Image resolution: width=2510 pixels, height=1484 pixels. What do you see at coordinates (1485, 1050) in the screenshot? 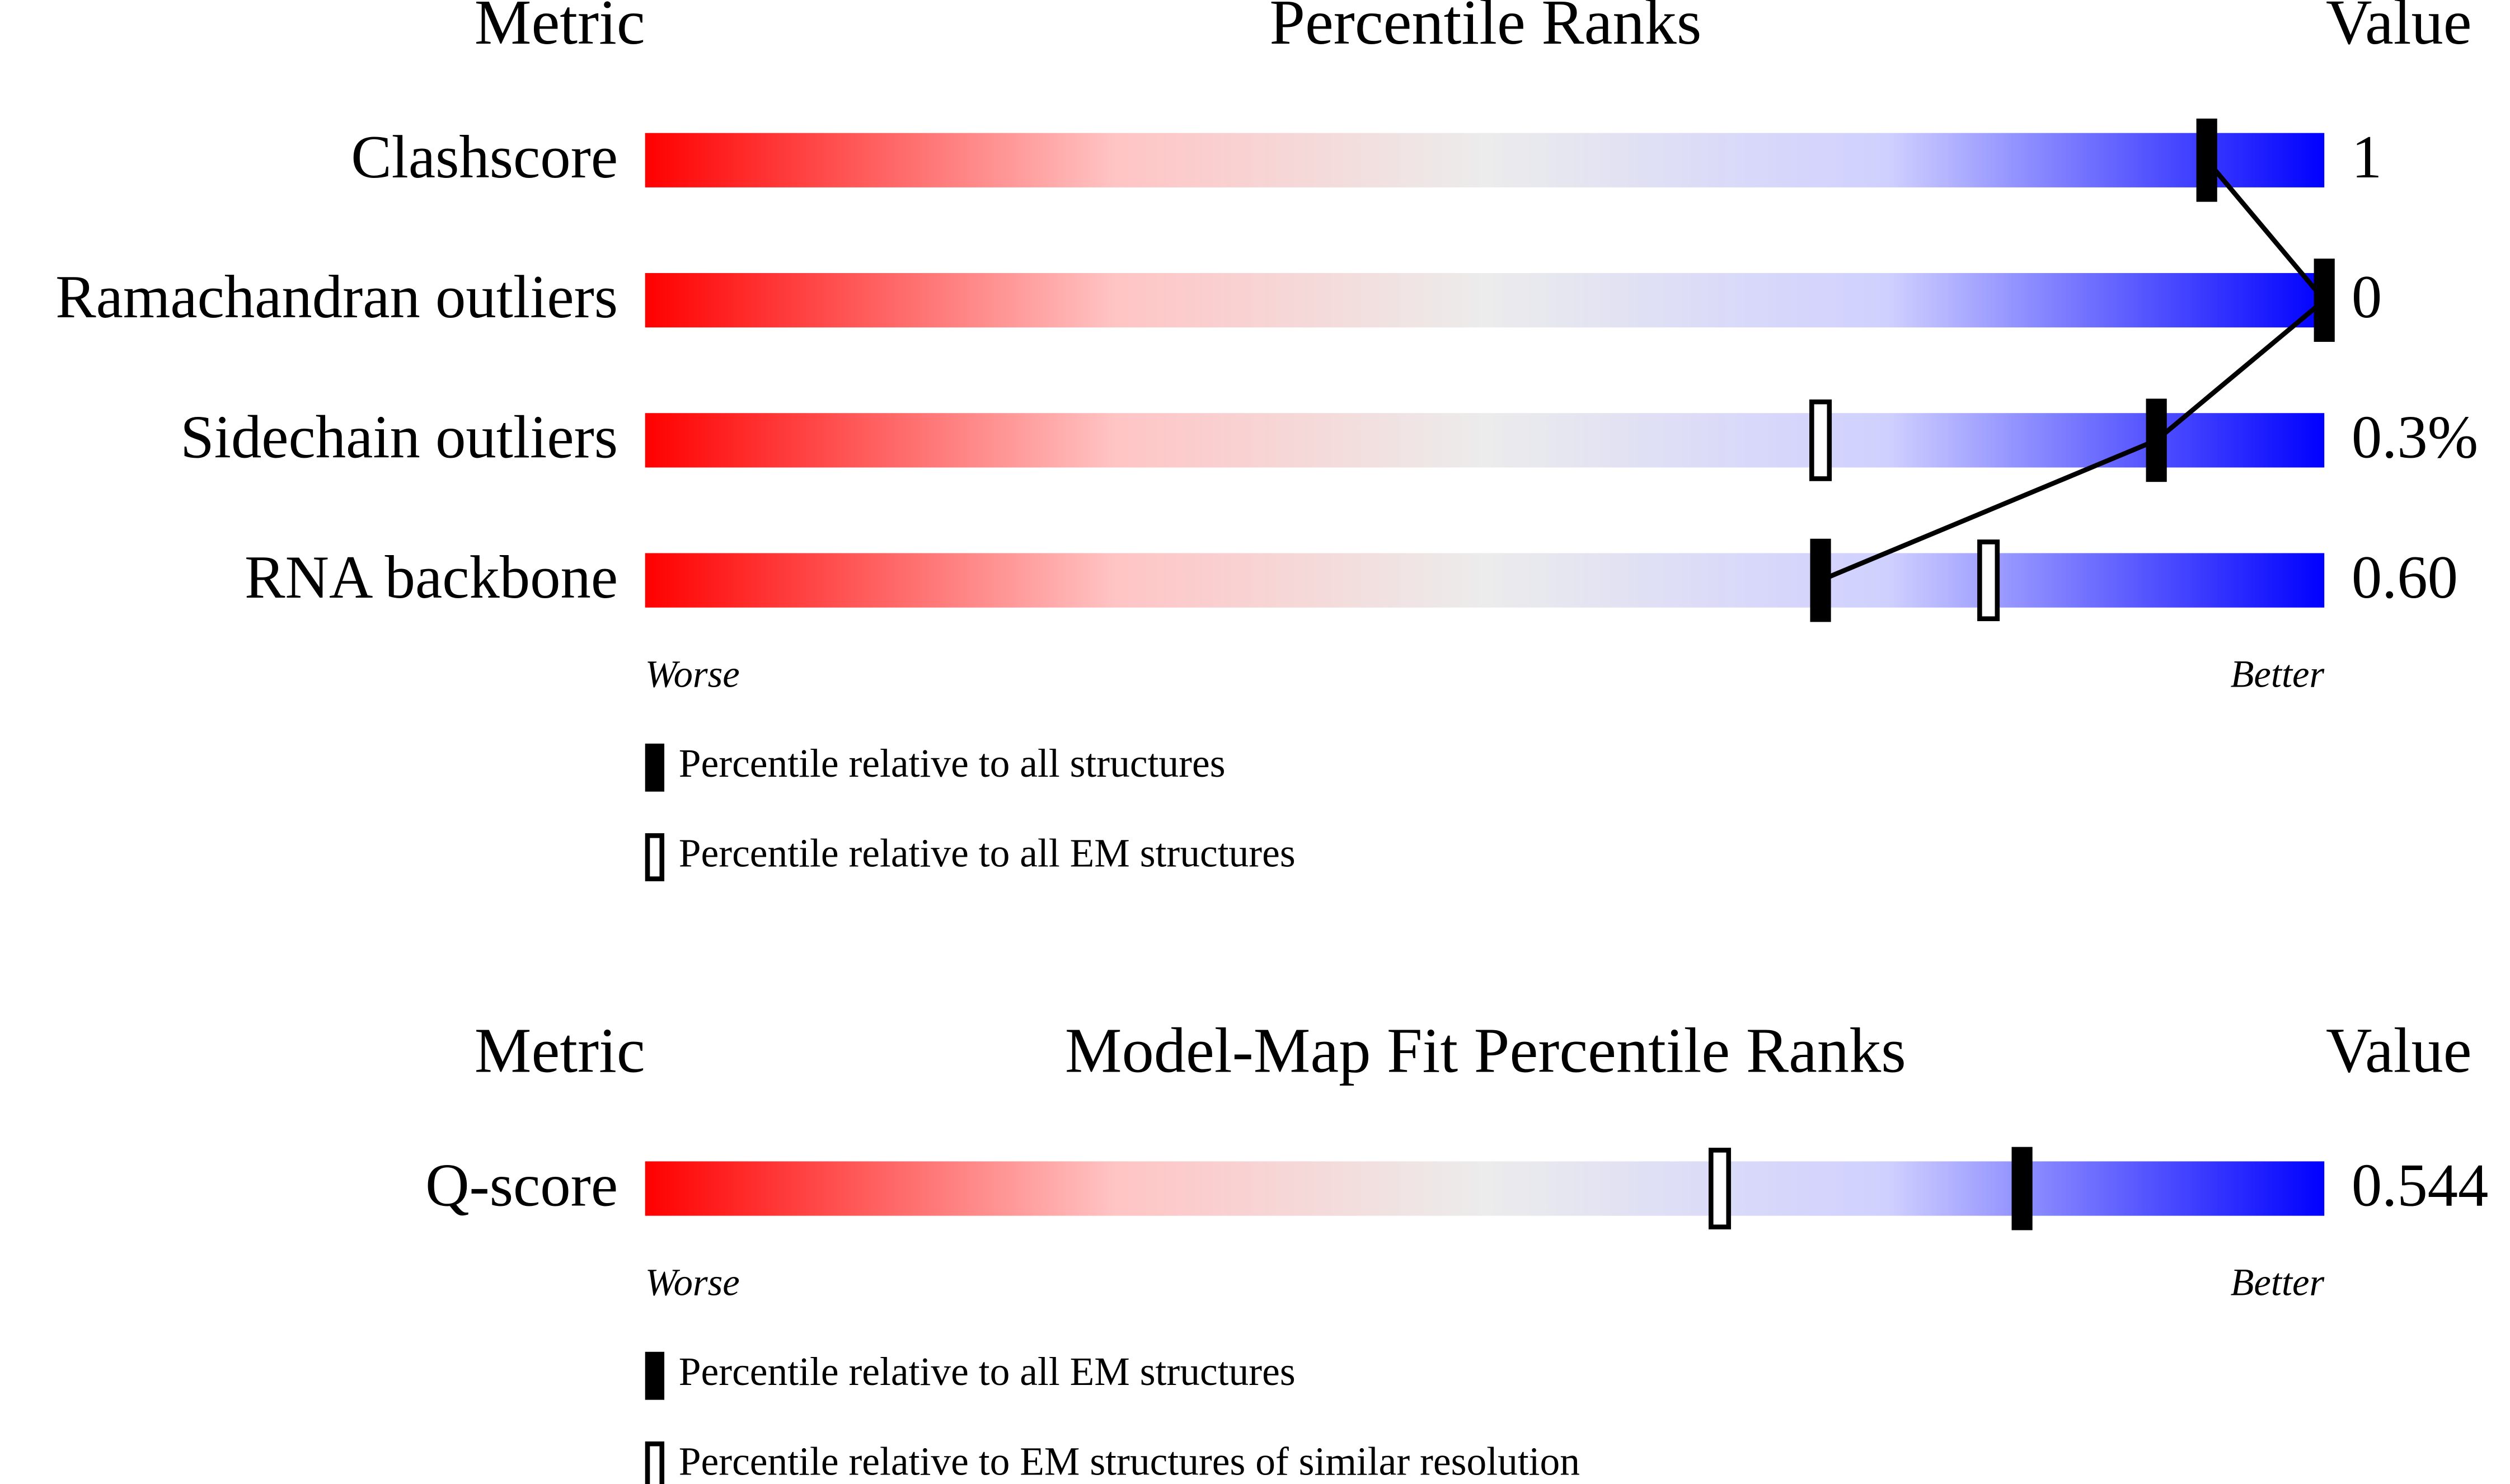
I see `header-title: Model-Map Fit Percentile Ranks` at bounding box center [1485, 1050].